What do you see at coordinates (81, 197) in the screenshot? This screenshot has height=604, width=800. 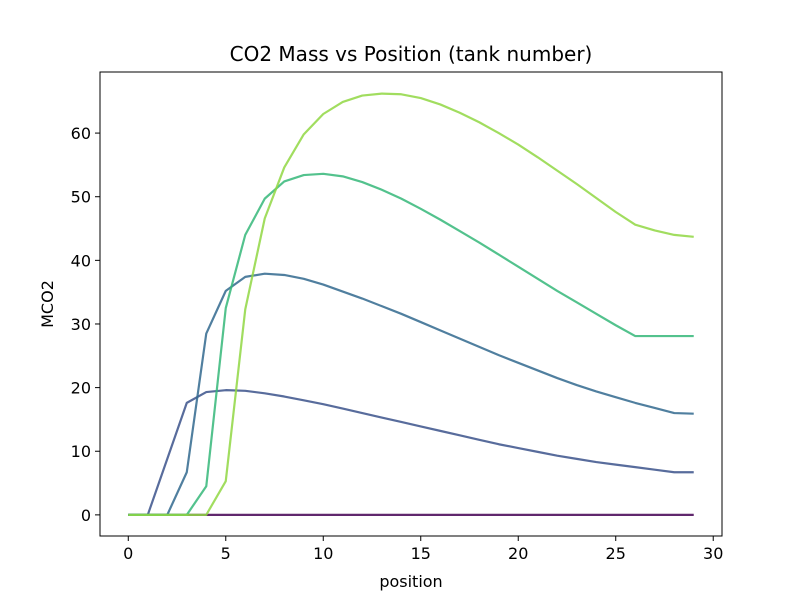 I see `y-tick-label: 50` at bounding box center [81, 197].